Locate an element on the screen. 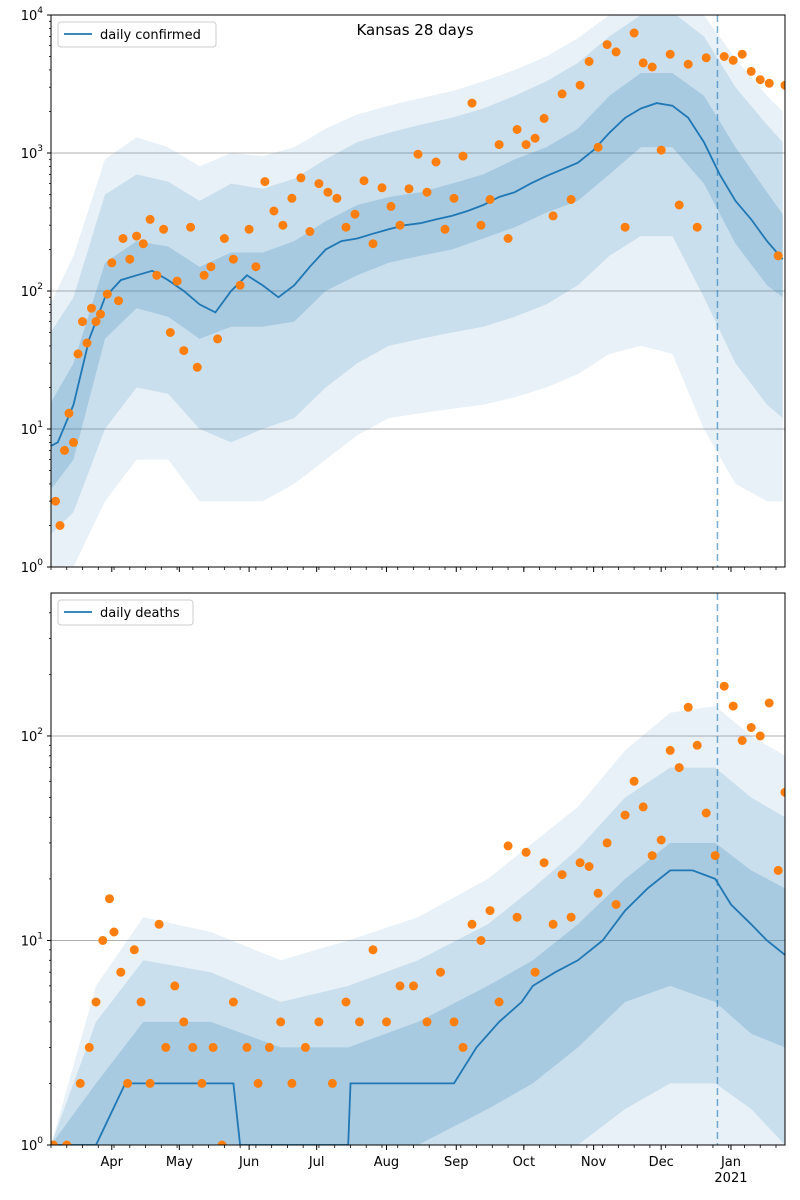  legend: daily deaths is located at coordinates (125, 612).